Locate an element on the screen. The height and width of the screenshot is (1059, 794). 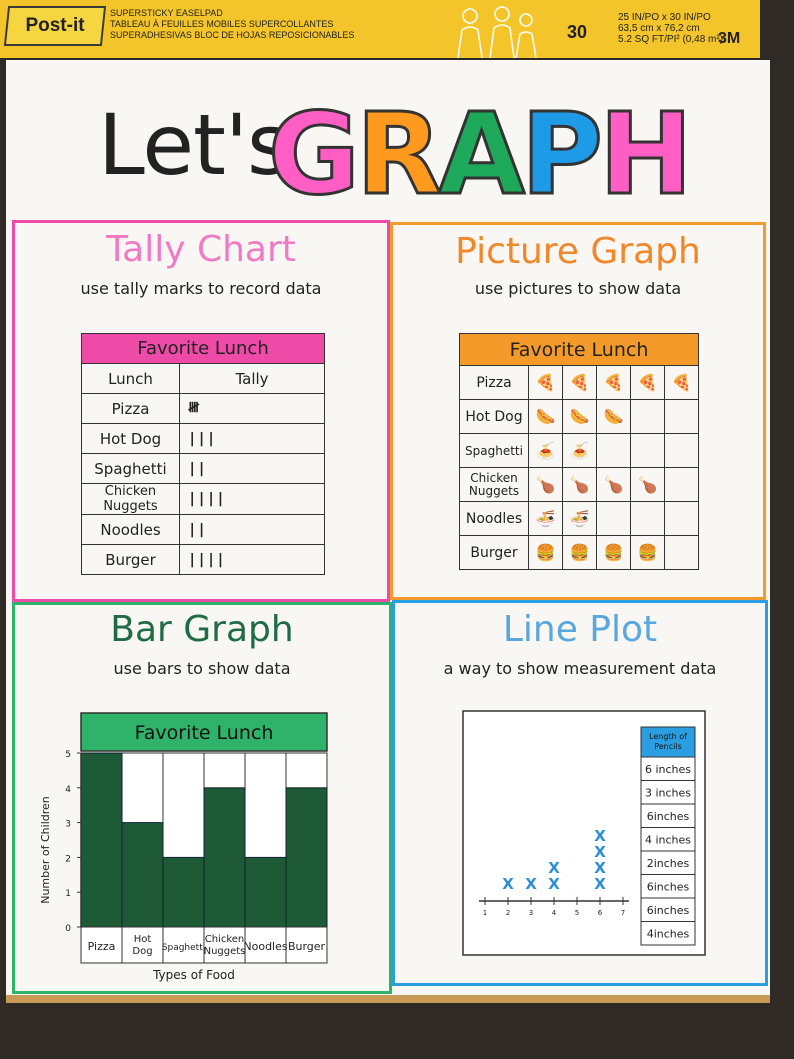
x-tick-label: 5 is located at coordinates (577, 913).